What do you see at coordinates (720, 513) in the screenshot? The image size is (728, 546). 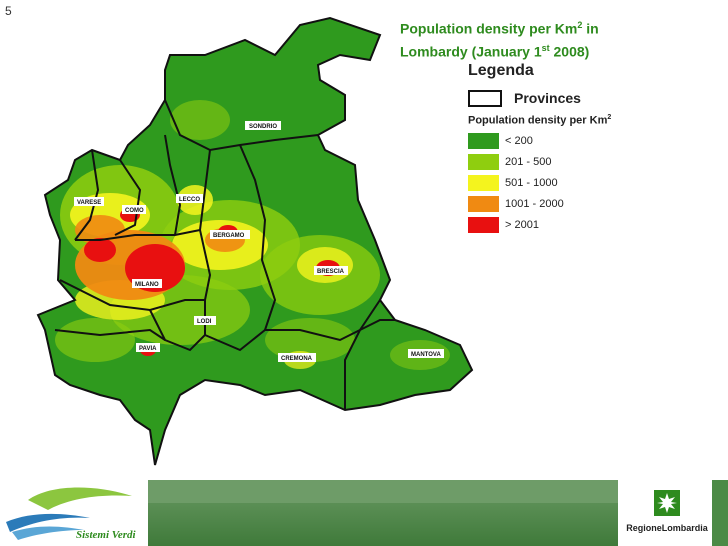 I see `footer-right-strip` at bounding box center [720, 513].